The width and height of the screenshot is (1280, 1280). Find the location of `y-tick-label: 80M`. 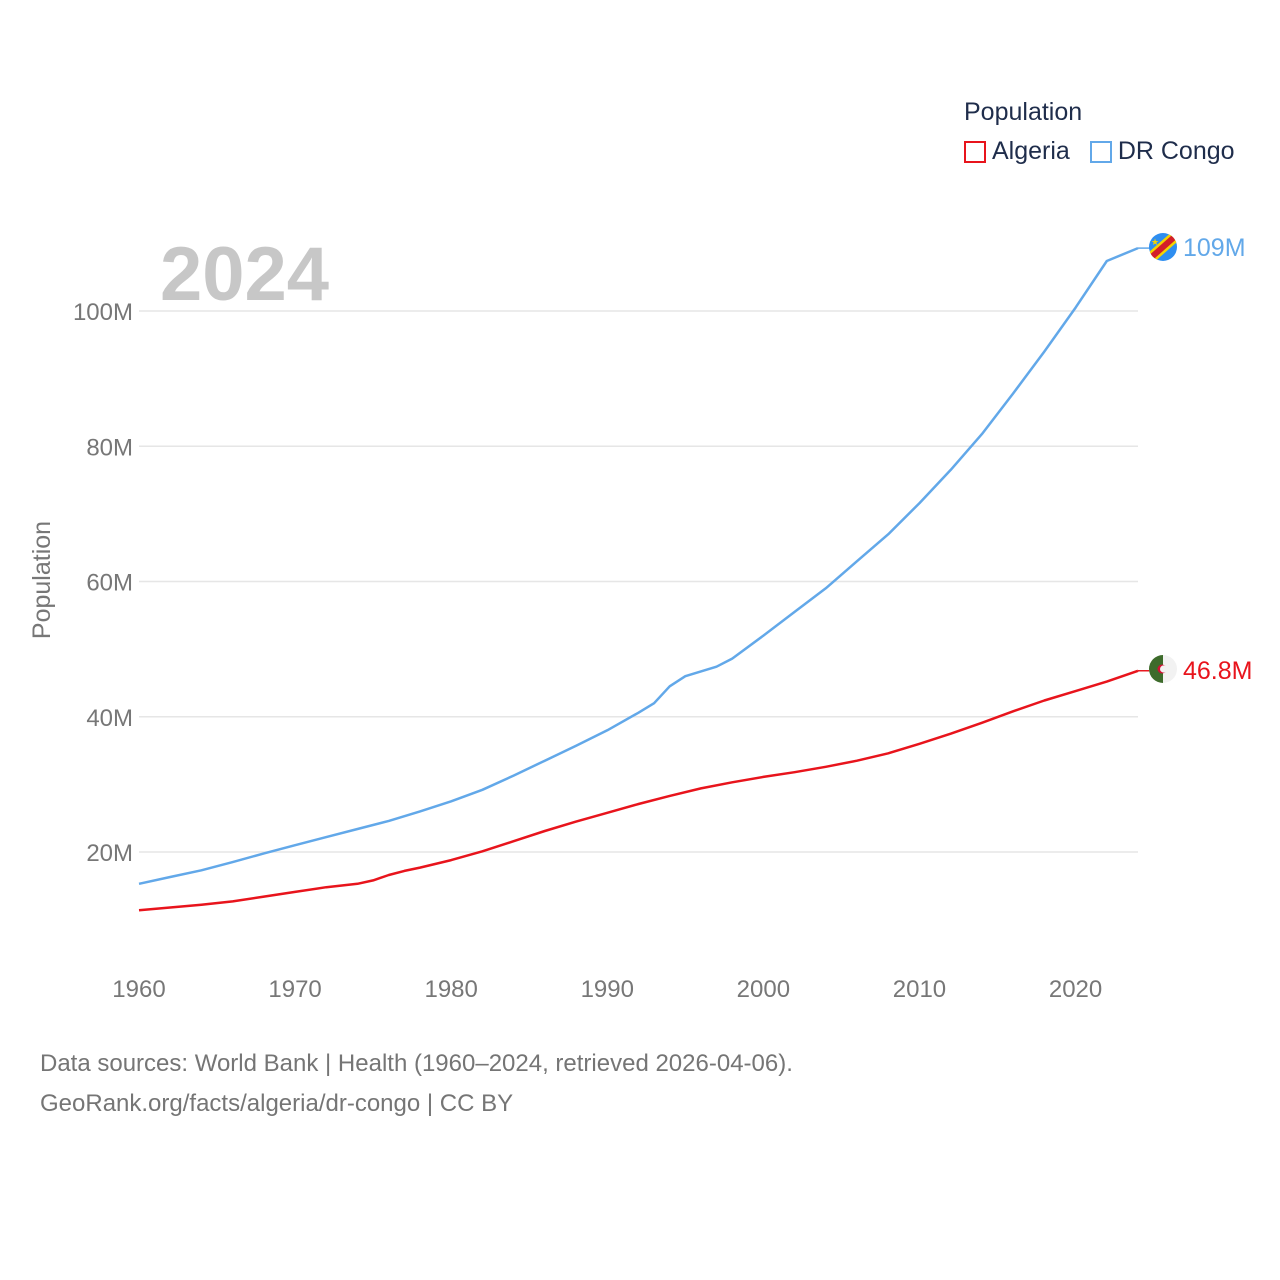

y-tick-label: 80M is located at coordinates (109, 447).